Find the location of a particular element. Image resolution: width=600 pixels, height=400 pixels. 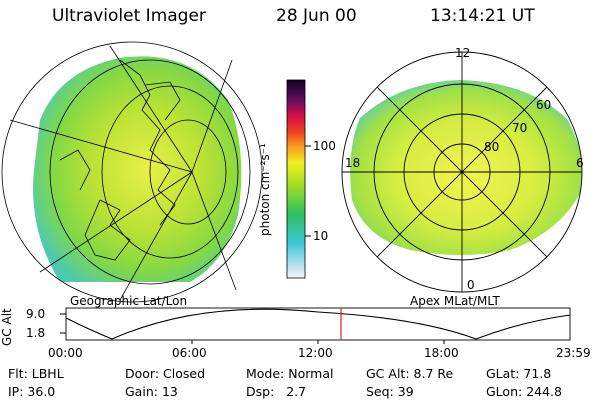

altitude-ytick-1-8: 1.8 is located at coordinates (36, 333).